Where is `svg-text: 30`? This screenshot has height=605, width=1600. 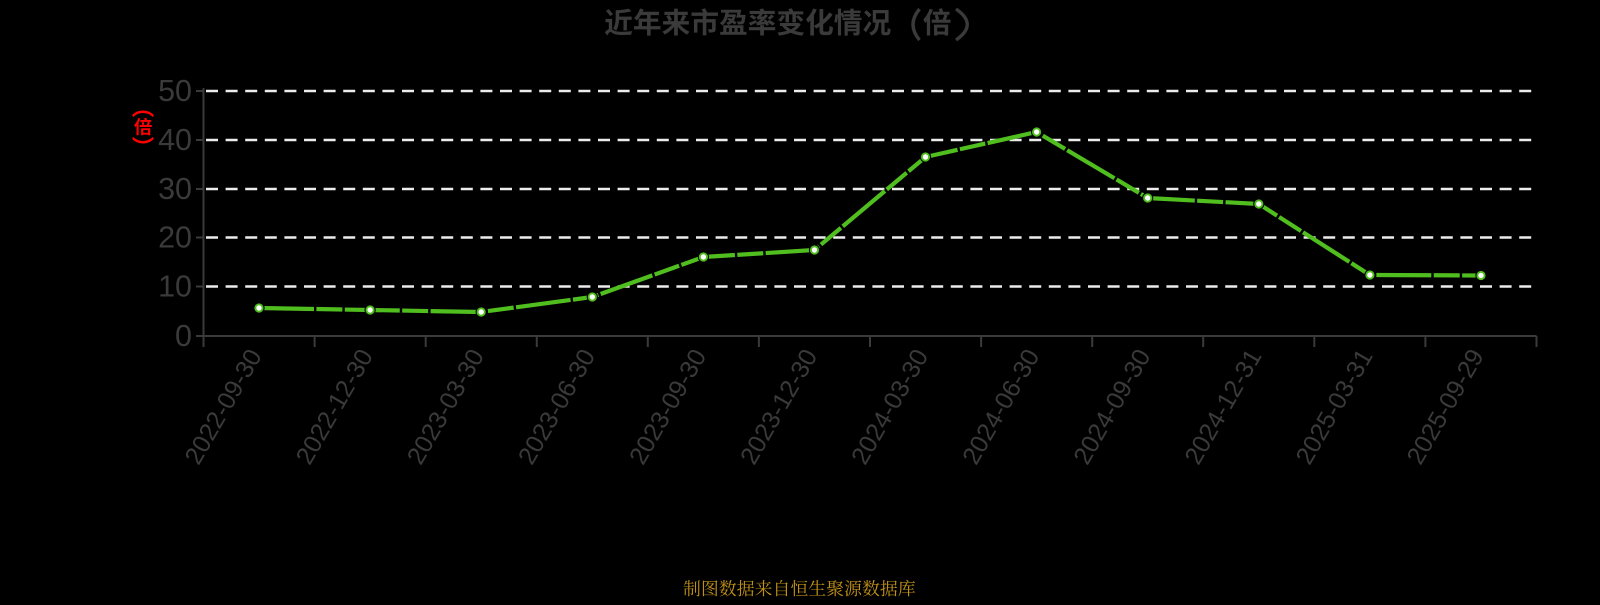
svg-text: 30 is located at coordinates (175, 189).